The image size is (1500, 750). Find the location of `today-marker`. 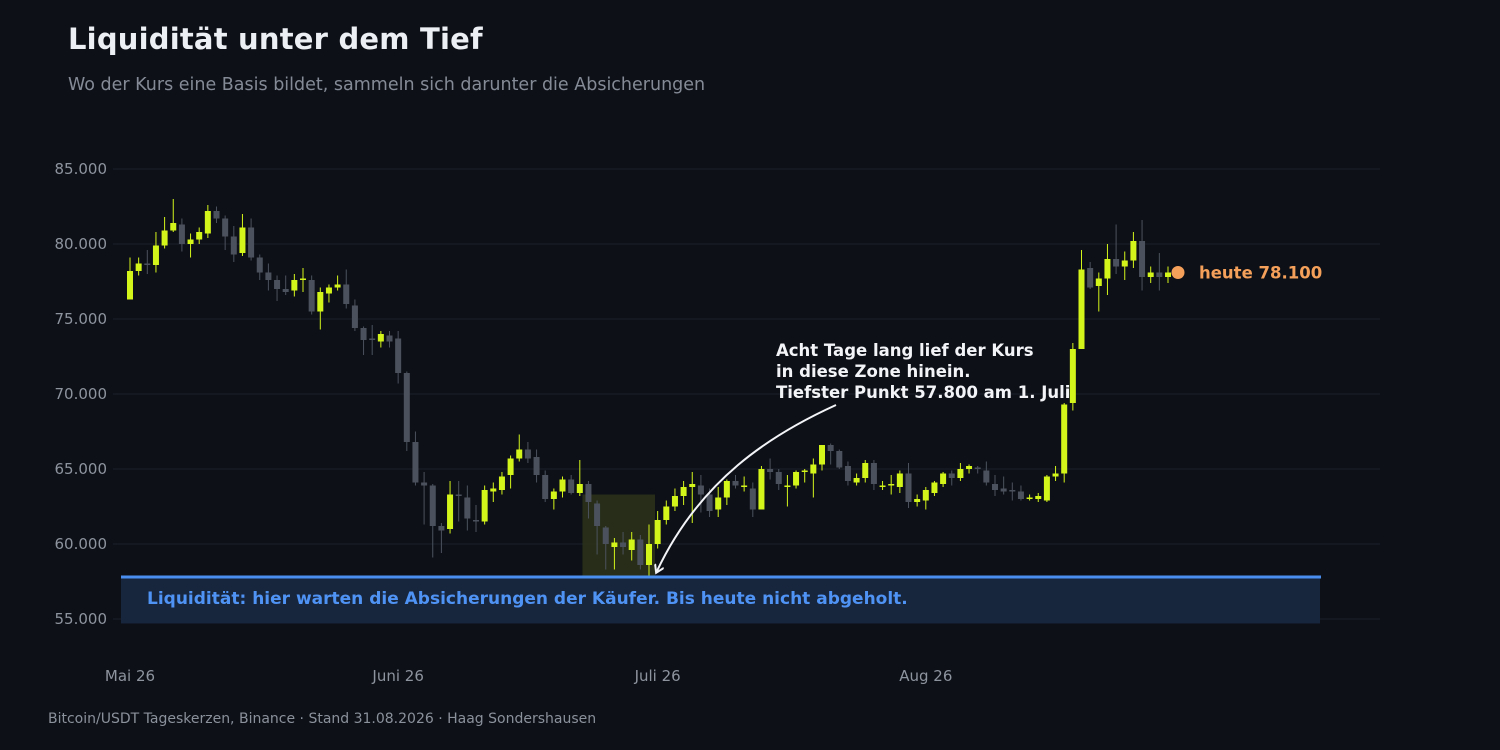

today-marker is located at coordinates (1178, 272).